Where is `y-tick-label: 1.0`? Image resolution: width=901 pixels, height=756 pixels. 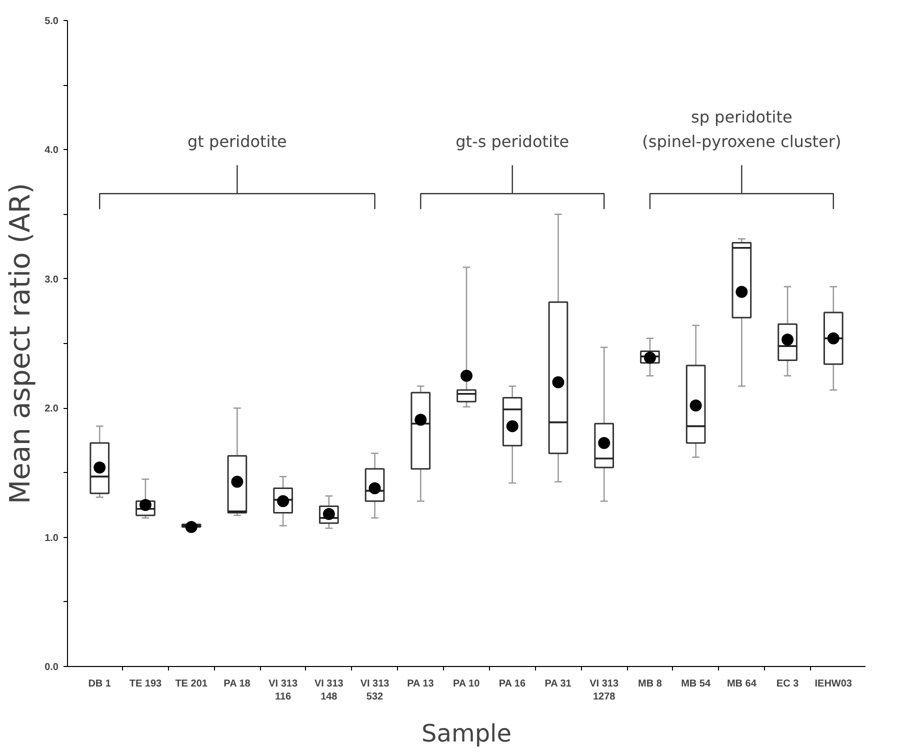 y-tick-label: 1.0 is located at coordinates (51, 538).